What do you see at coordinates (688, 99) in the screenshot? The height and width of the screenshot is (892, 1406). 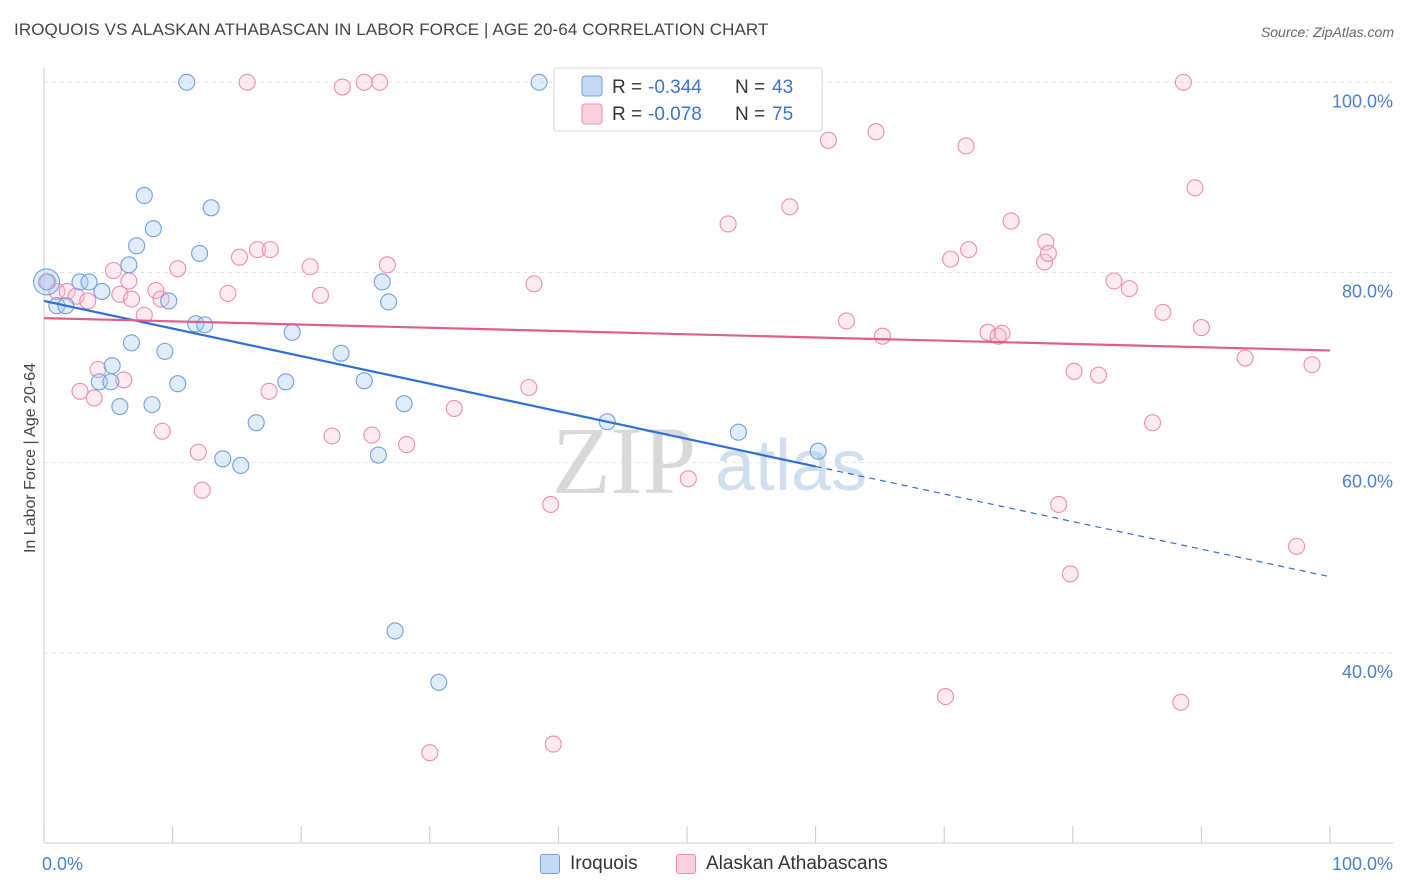 I see `stats-legend: R = -0.344 N = 43 R = -0.078 N = 75` at bounding box center [688, 99].